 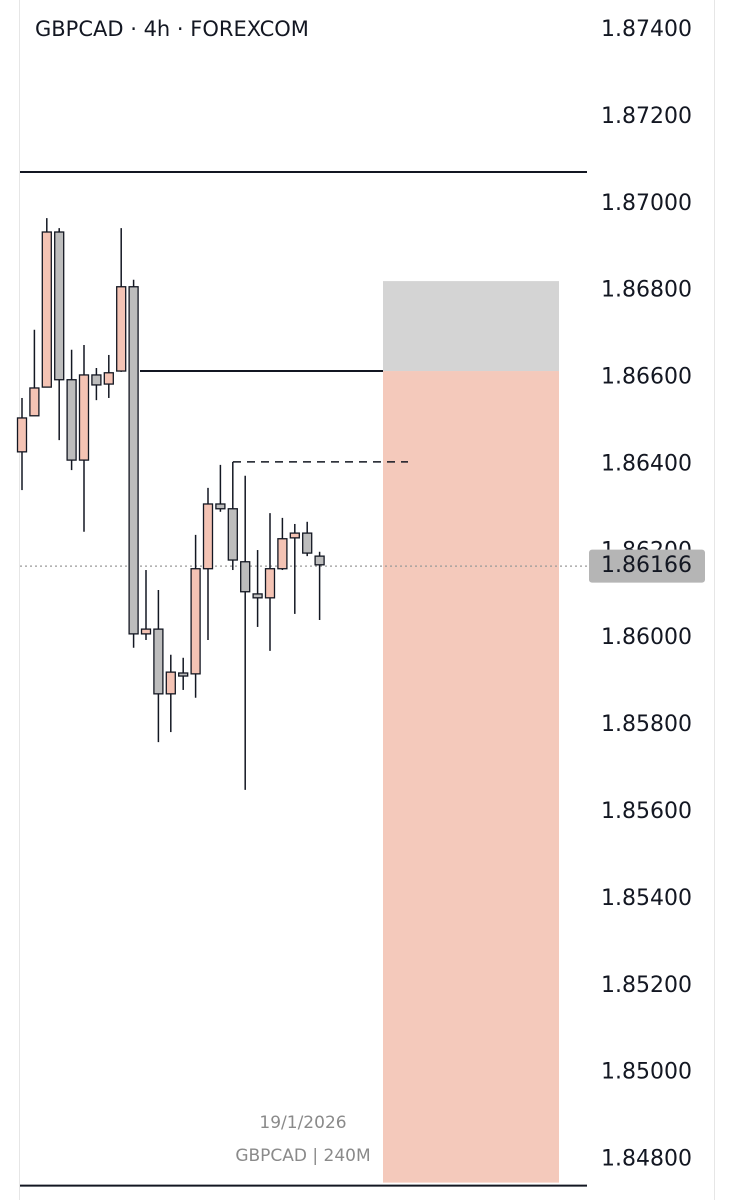 I want to click on y-tick-label: 1.85200, so click(x=646, y=985).